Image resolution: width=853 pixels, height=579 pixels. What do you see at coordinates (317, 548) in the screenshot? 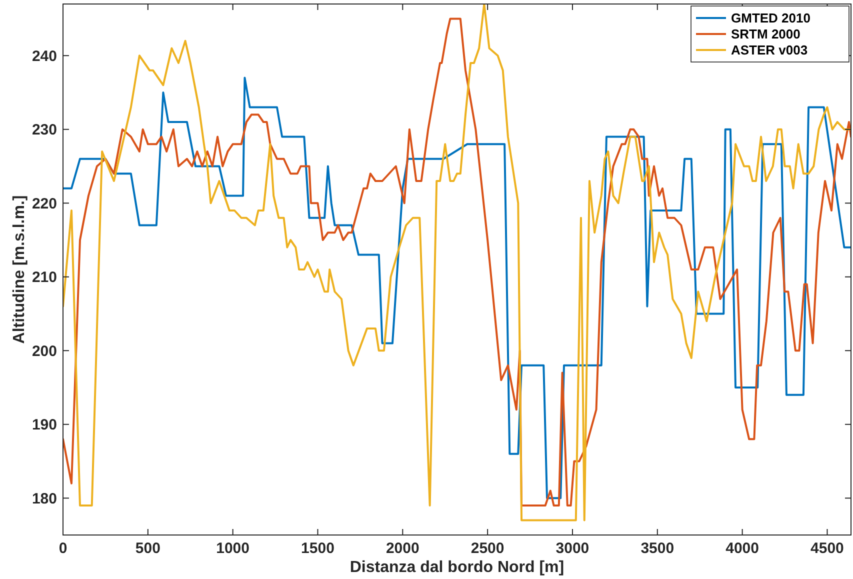
I see `x-tick-label: 1500` at bounding box center [317, 548].